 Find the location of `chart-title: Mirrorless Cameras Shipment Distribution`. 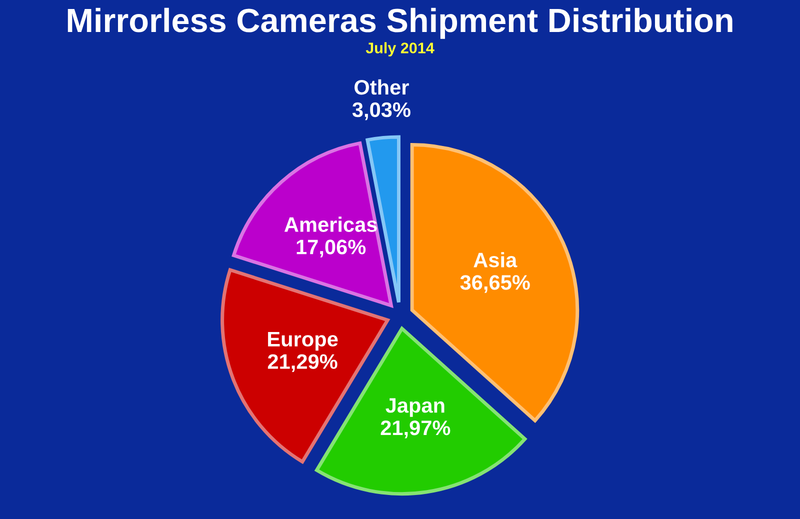

chart-title: Mirrorless Cameras Shipment Distribution is located at coordinates (400, 23).